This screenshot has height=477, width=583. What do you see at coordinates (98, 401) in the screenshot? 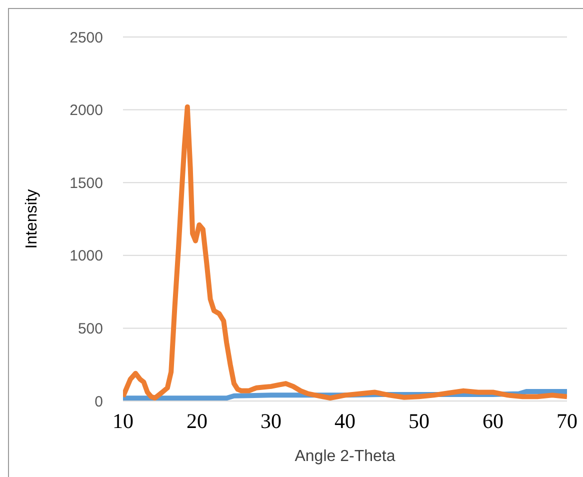
I see `y-tick-label: 0` at bounding box center [98, 401].